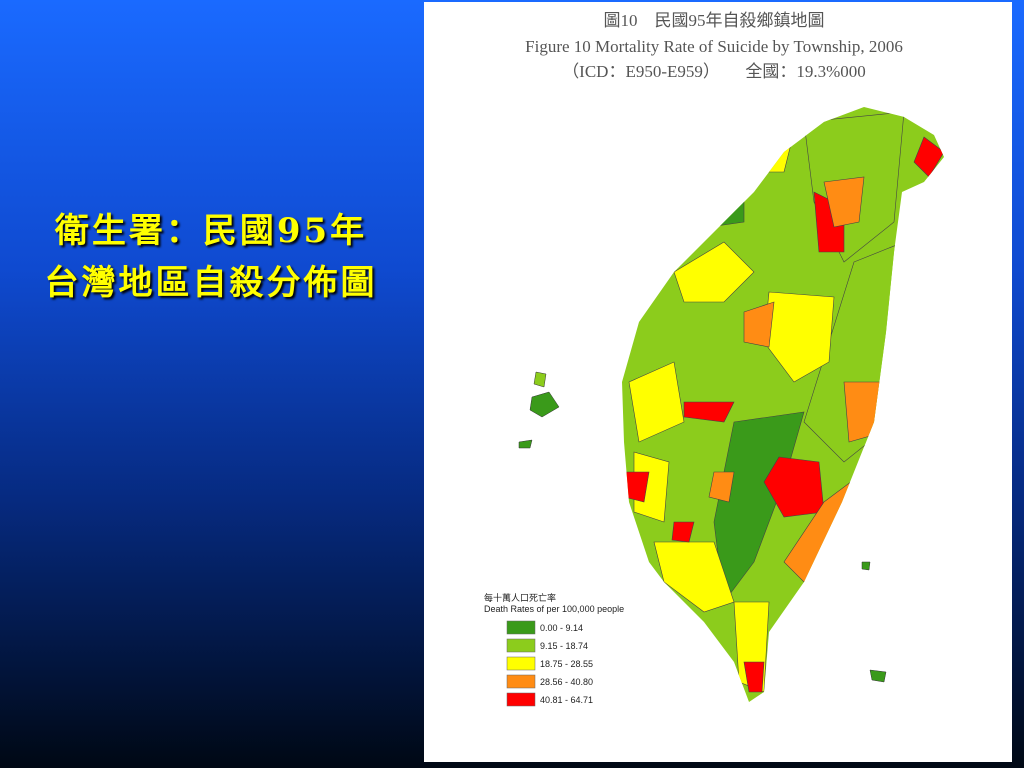  I want to click on slide-title: 衛生署：民國95年 台灣地區自殺分佈圖, so click(211, 257).